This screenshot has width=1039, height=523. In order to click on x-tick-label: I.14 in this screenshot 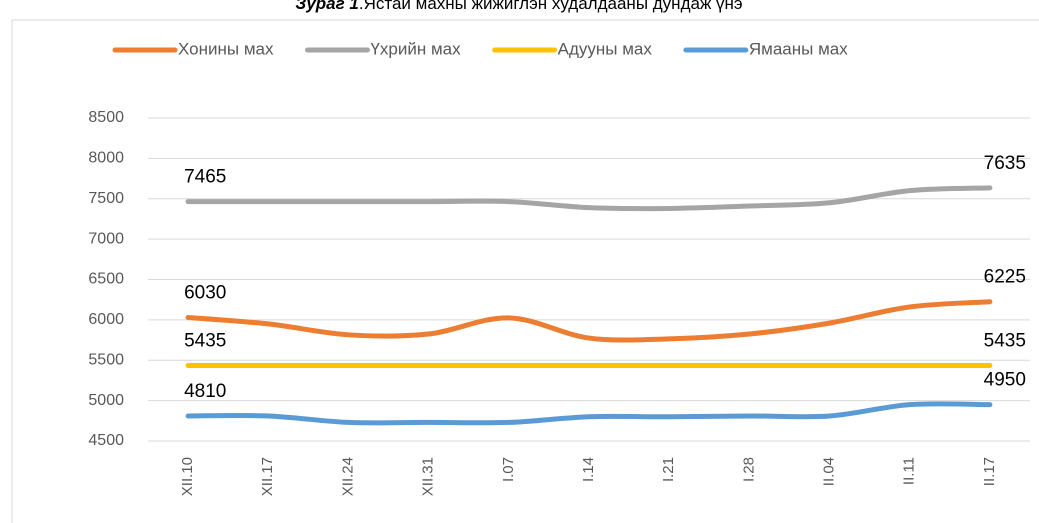, I will do `click(588, 469)`.